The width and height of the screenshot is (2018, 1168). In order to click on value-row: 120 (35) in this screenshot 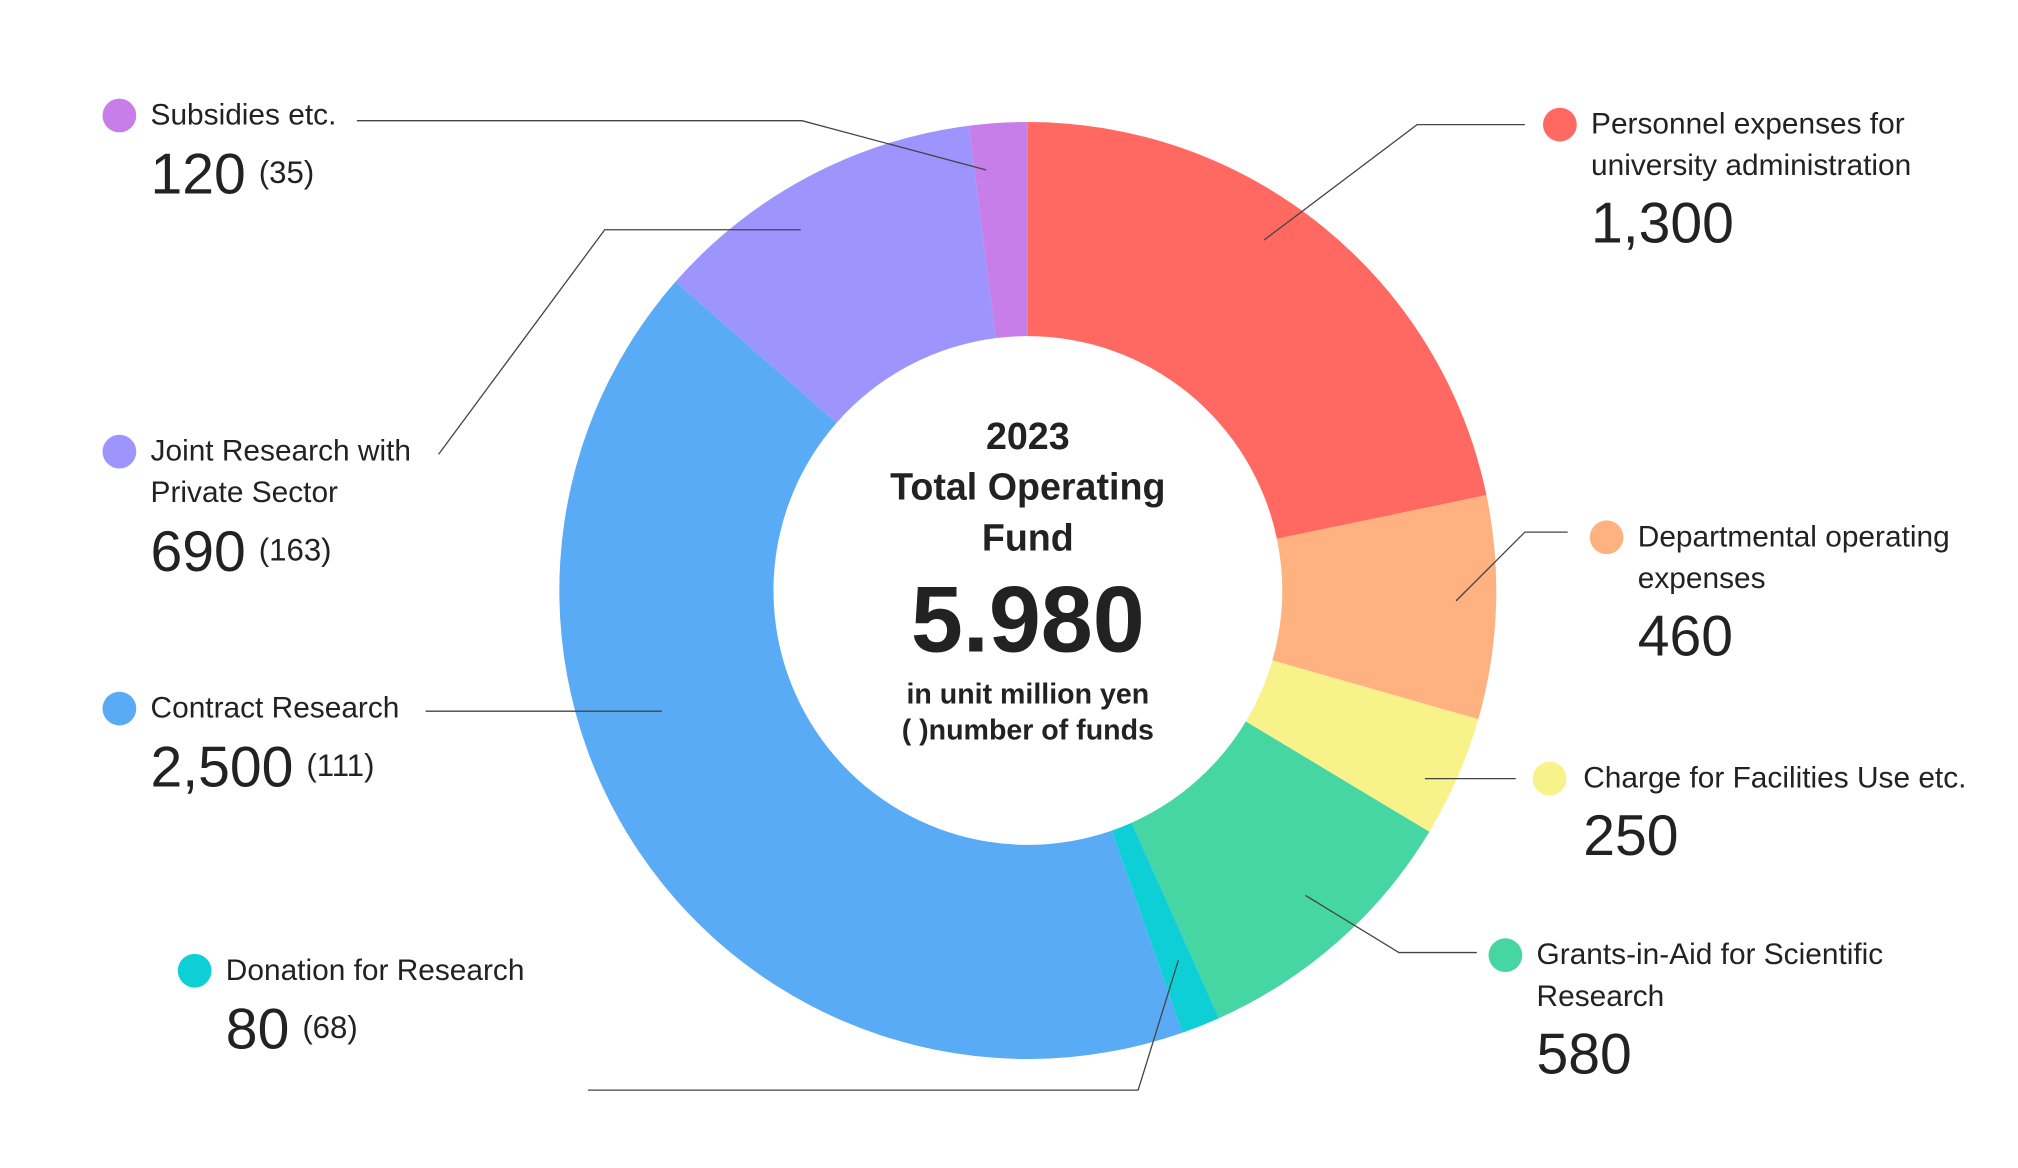, I will do `click(319, 174)`.